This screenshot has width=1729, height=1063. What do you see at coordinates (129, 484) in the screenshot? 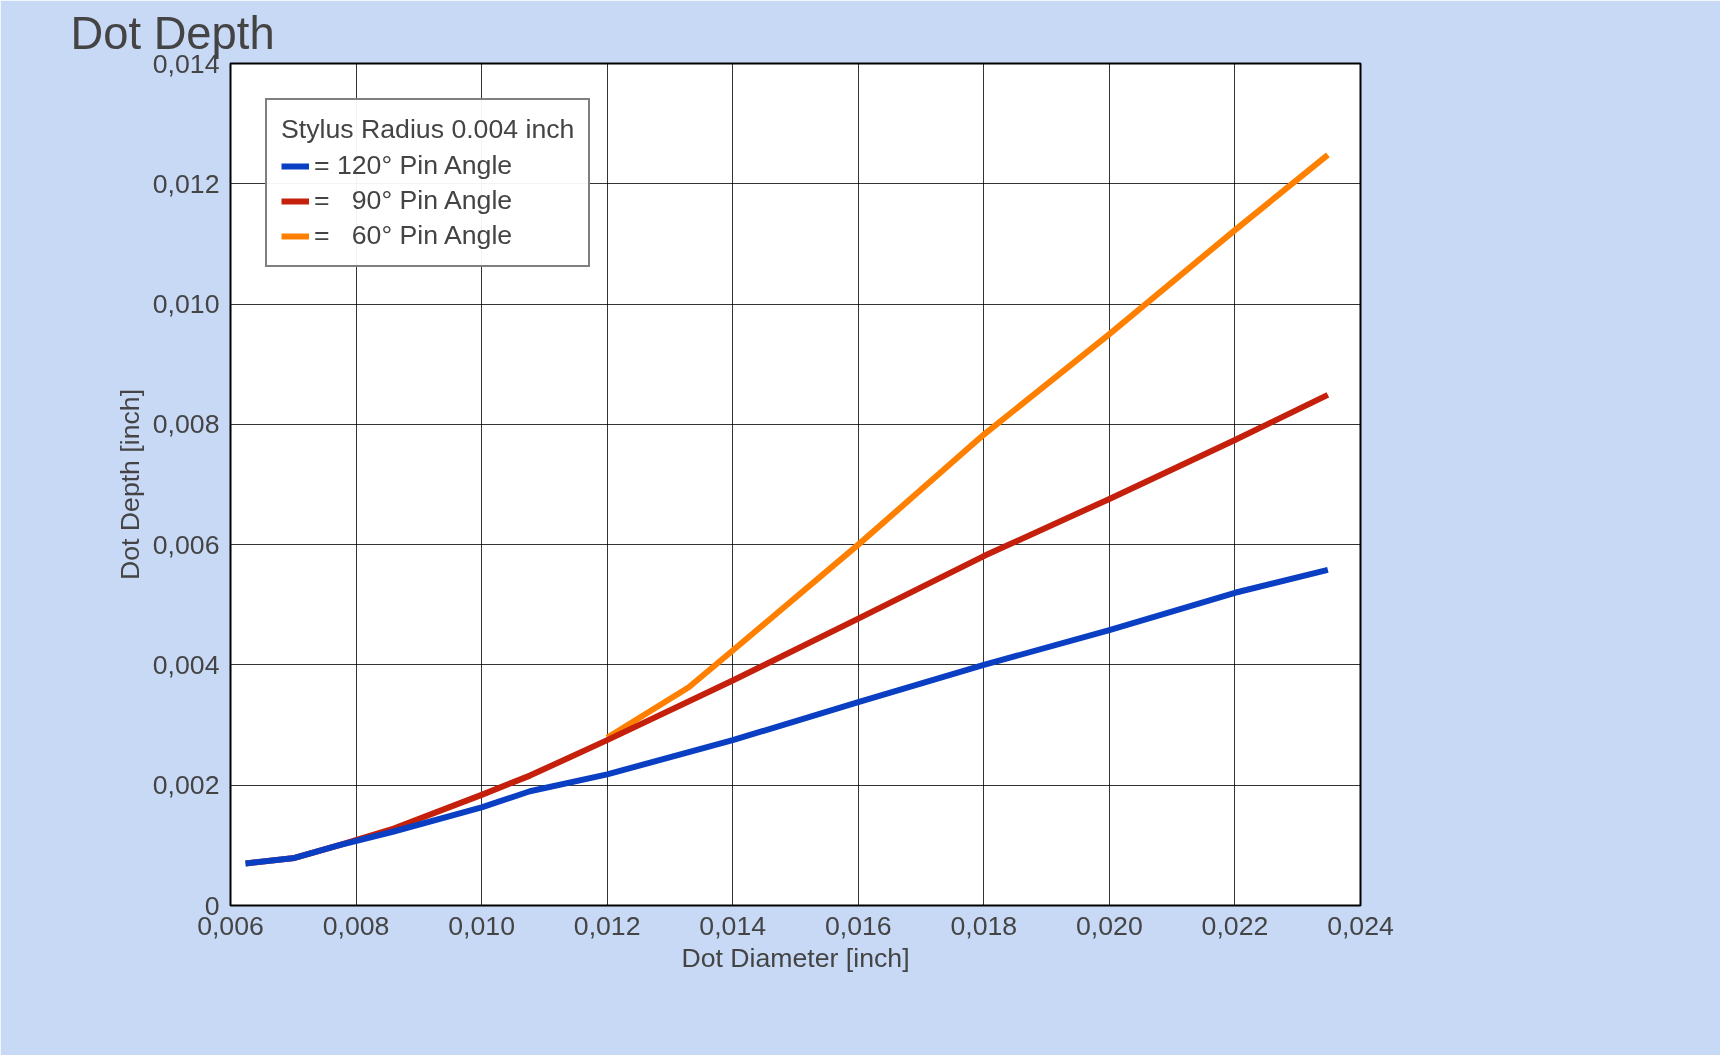
I see `y-axis-title: Dot Depth [inch]` at bounding box center [129, 484].